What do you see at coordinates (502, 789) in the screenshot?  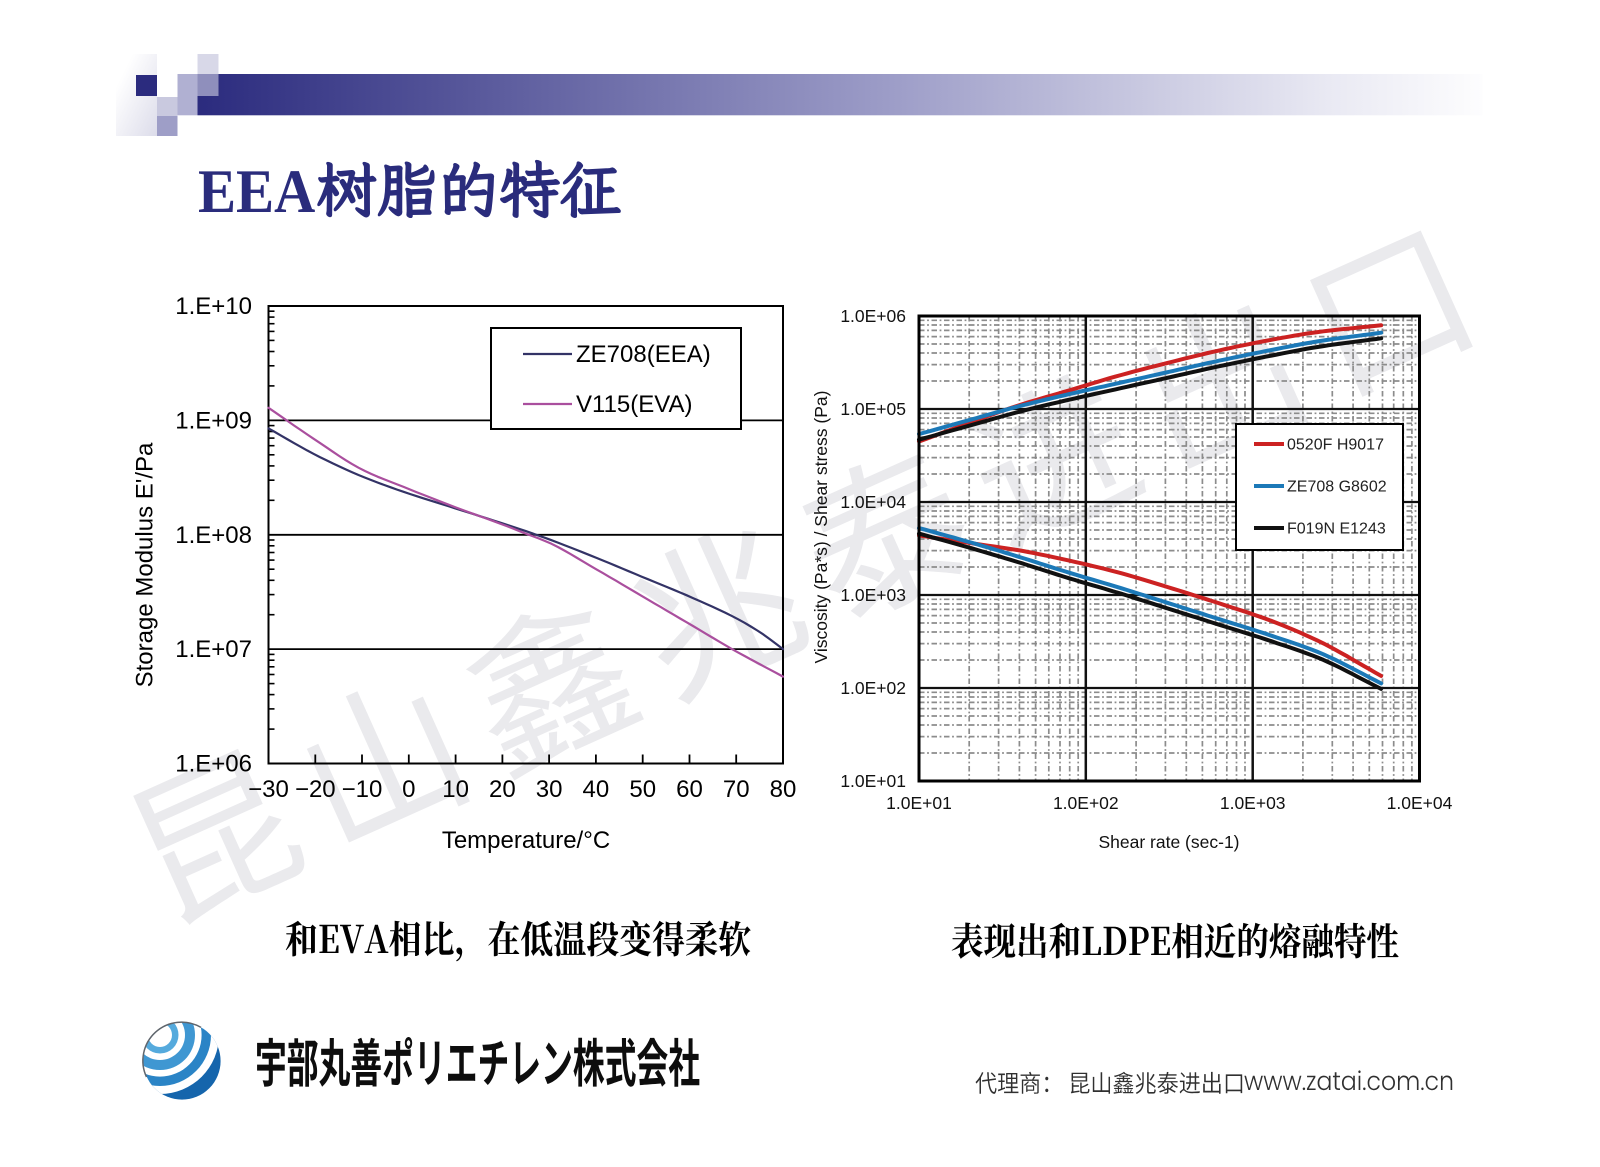 I see `svg-text: 20` at bounding box center [502, 789].